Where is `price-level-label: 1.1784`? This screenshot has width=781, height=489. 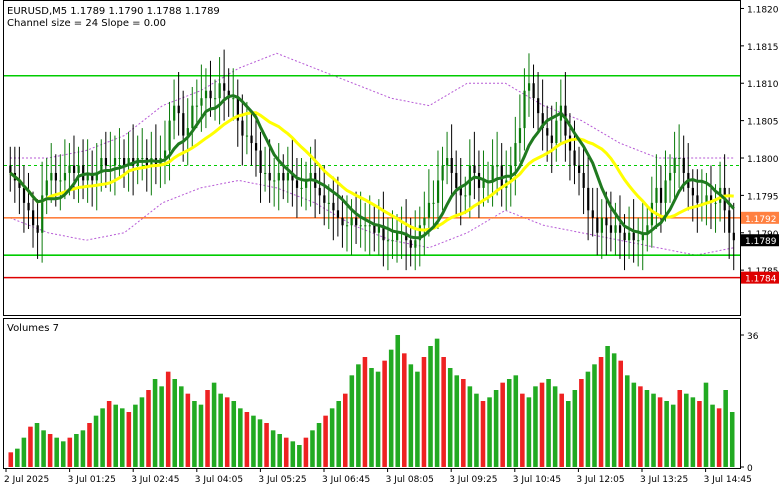
price-level-label: 1.1784 is located at coordinates (761, 280).